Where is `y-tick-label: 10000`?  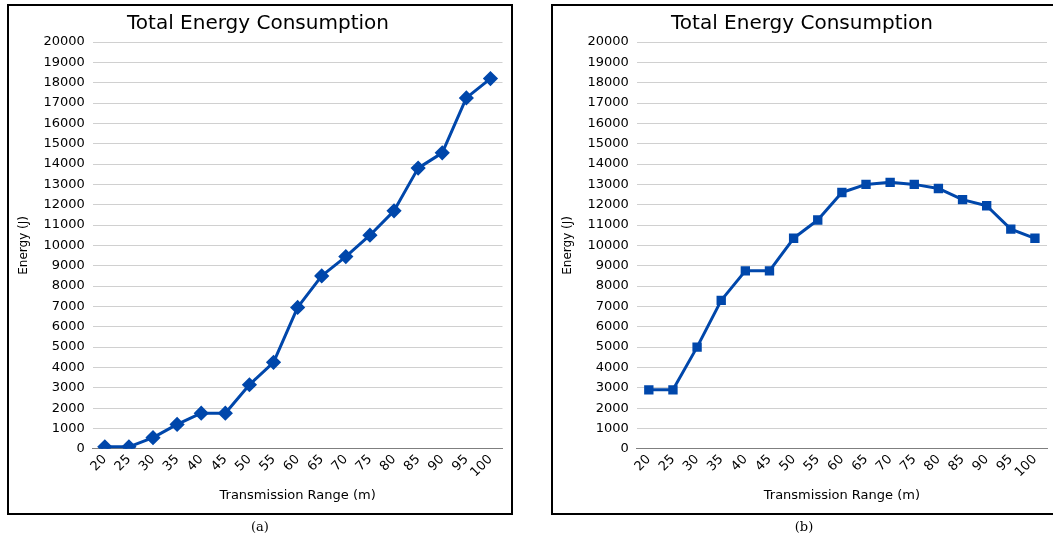
y-tick-label: 10000 is located at coordinates (608, 244).